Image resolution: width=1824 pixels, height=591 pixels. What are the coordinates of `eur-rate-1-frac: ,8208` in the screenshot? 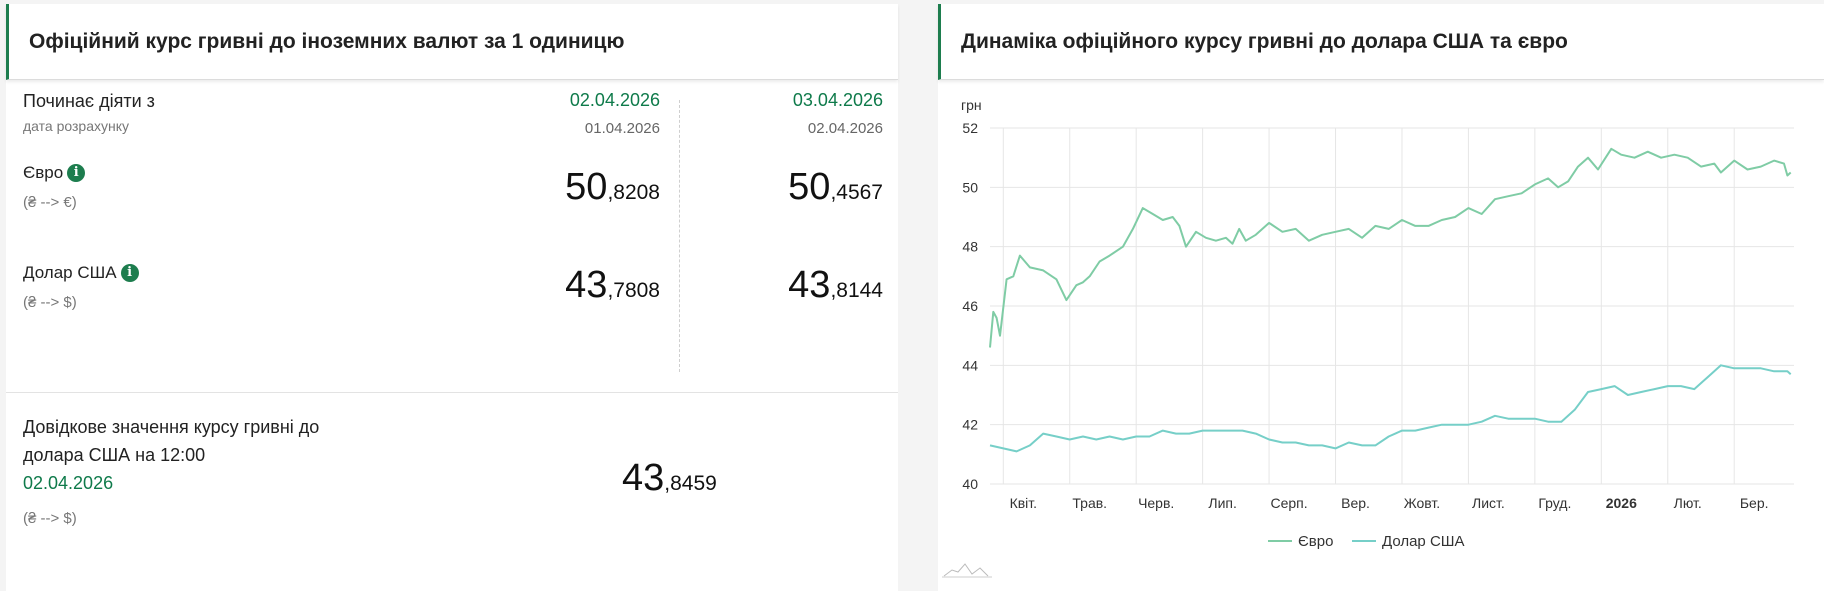 It's located at (633, 192).